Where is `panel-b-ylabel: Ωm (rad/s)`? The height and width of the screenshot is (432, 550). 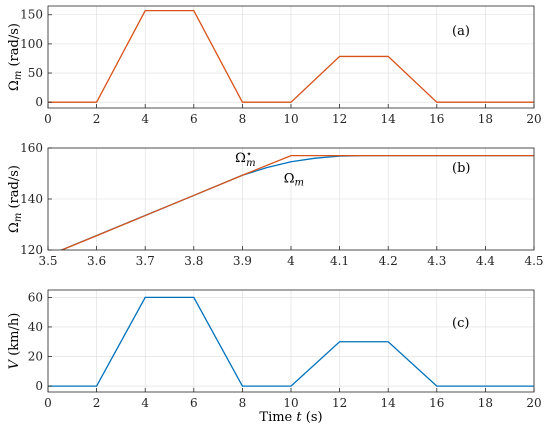
panel-b-ylabel: Ωm (rad/s) is located at coordinates (15, 199).